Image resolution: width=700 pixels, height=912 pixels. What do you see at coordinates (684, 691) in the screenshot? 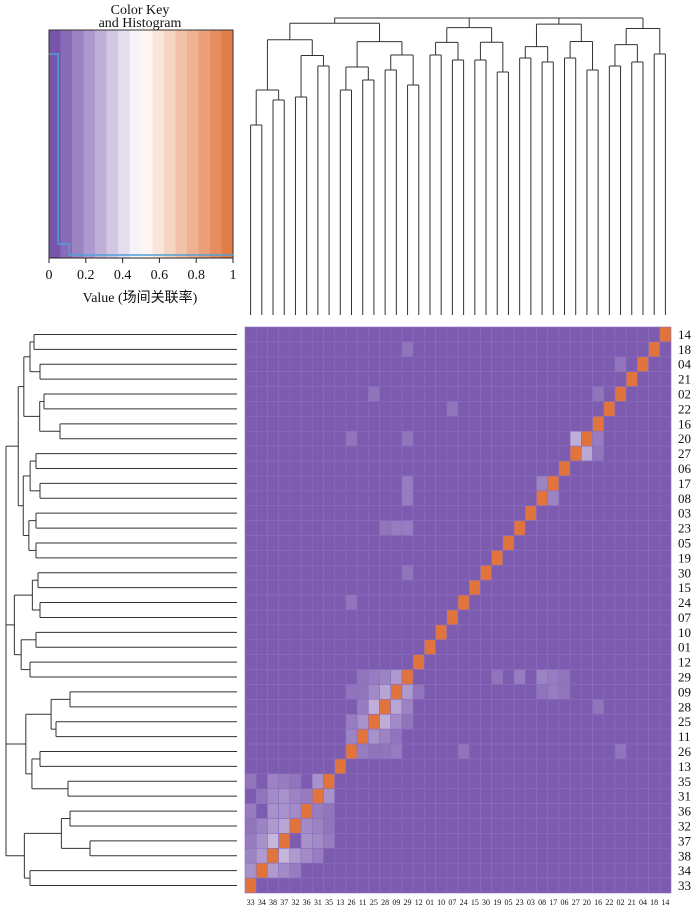
I see `row-label: 09` at bounding box center [684, 691].